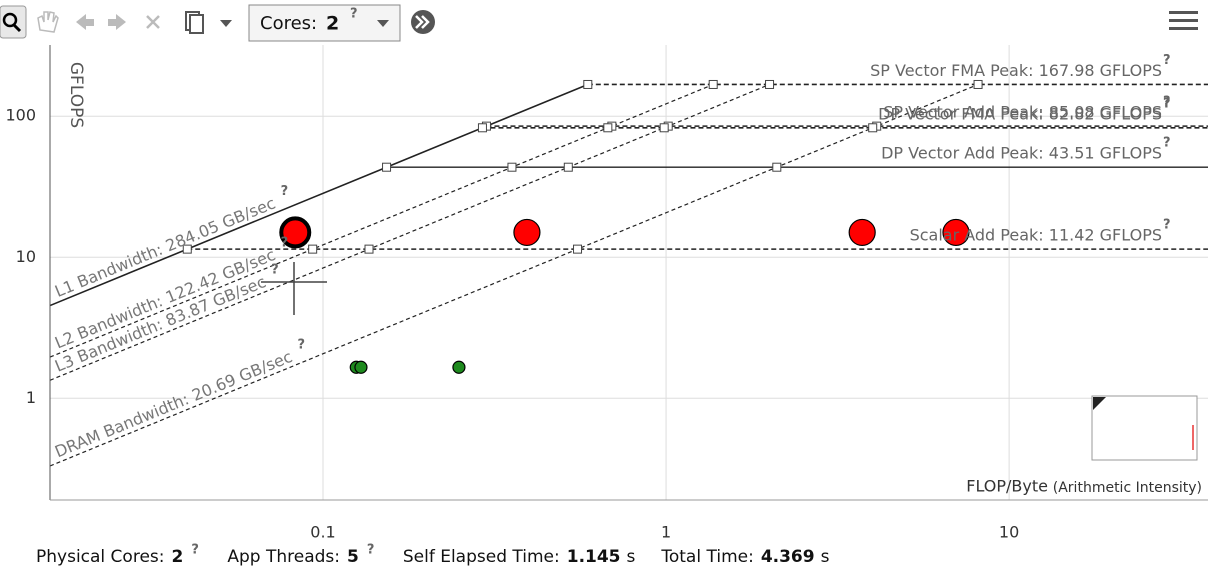  What do you see at coordinates (196, 24) in the screenshot?
I see `export-icon` at bounding box center [196, 24].